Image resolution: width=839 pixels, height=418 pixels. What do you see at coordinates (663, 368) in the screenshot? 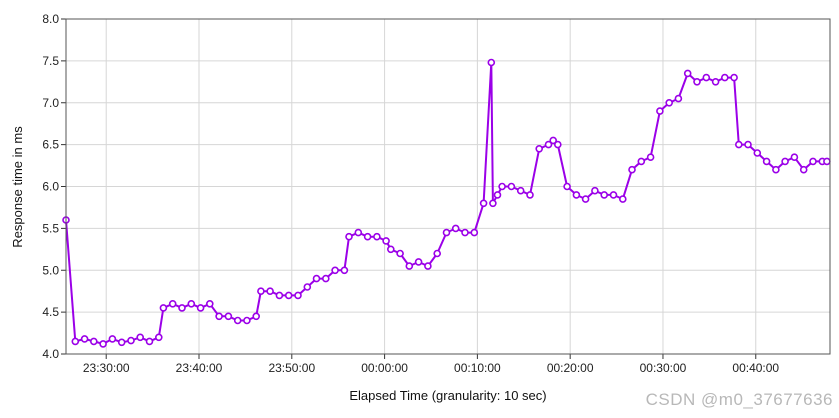
I see `x-tick-label: 00:30:00` at bounding box center [663, 368].